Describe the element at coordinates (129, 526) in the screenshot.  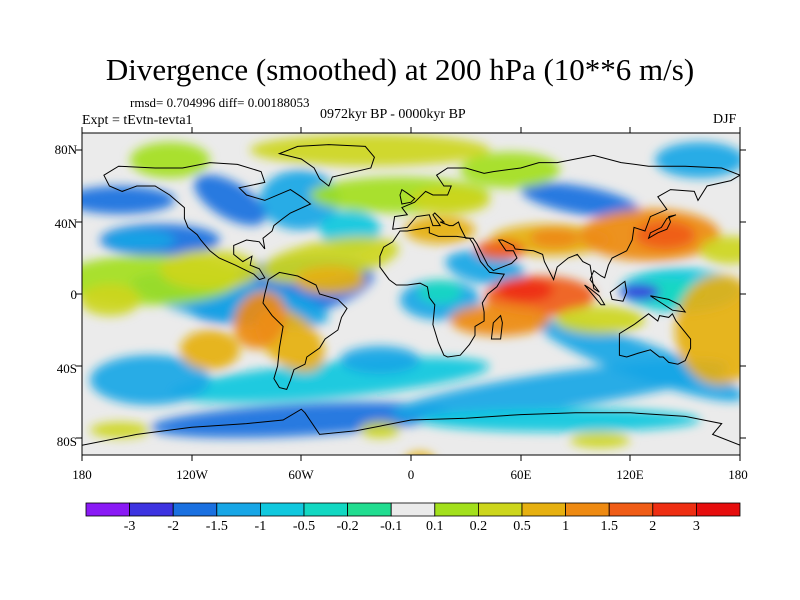
I see `colorbar-label: -3` at that location.